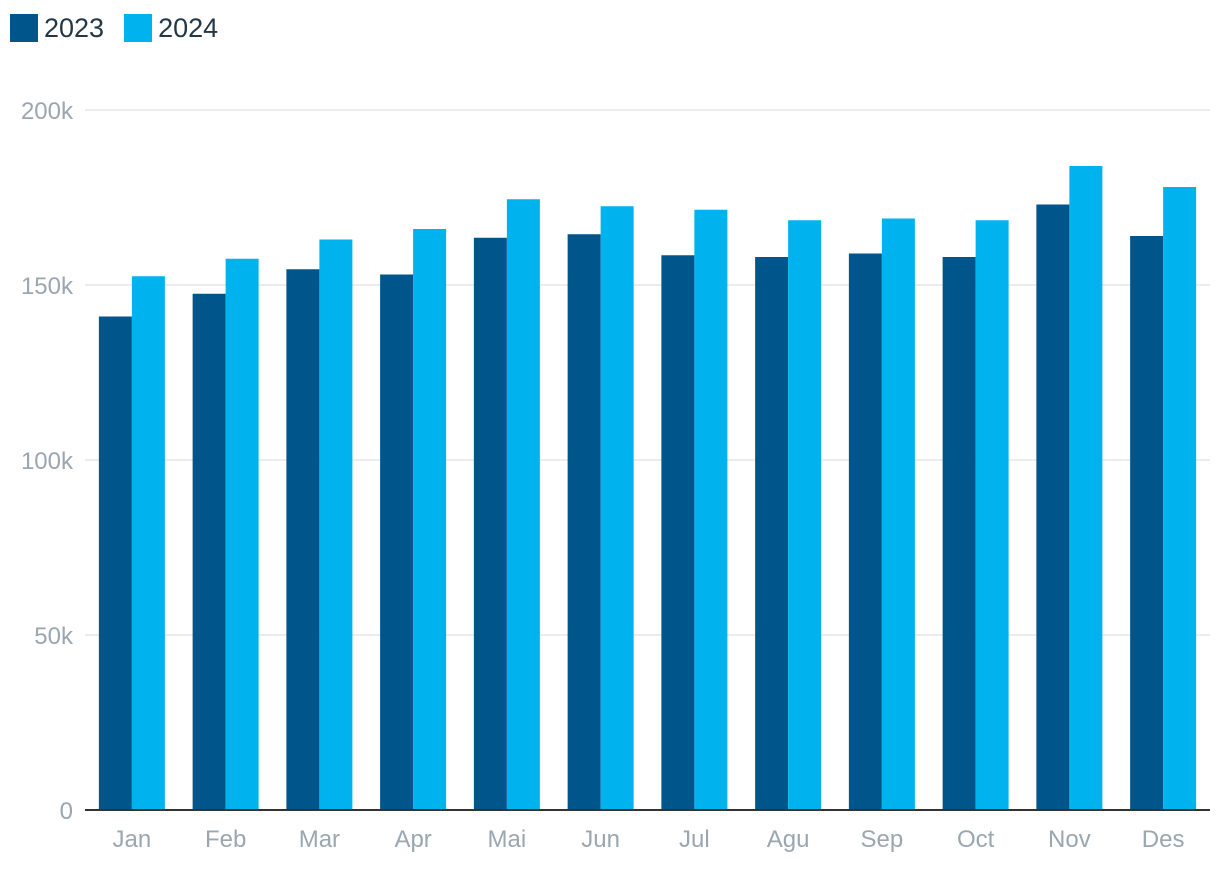 The height and width of the screenshot is (872, 1220). Describe the element at coordinates (148, 543) in the screenshot. I see `bar-2024-jan` at that location.